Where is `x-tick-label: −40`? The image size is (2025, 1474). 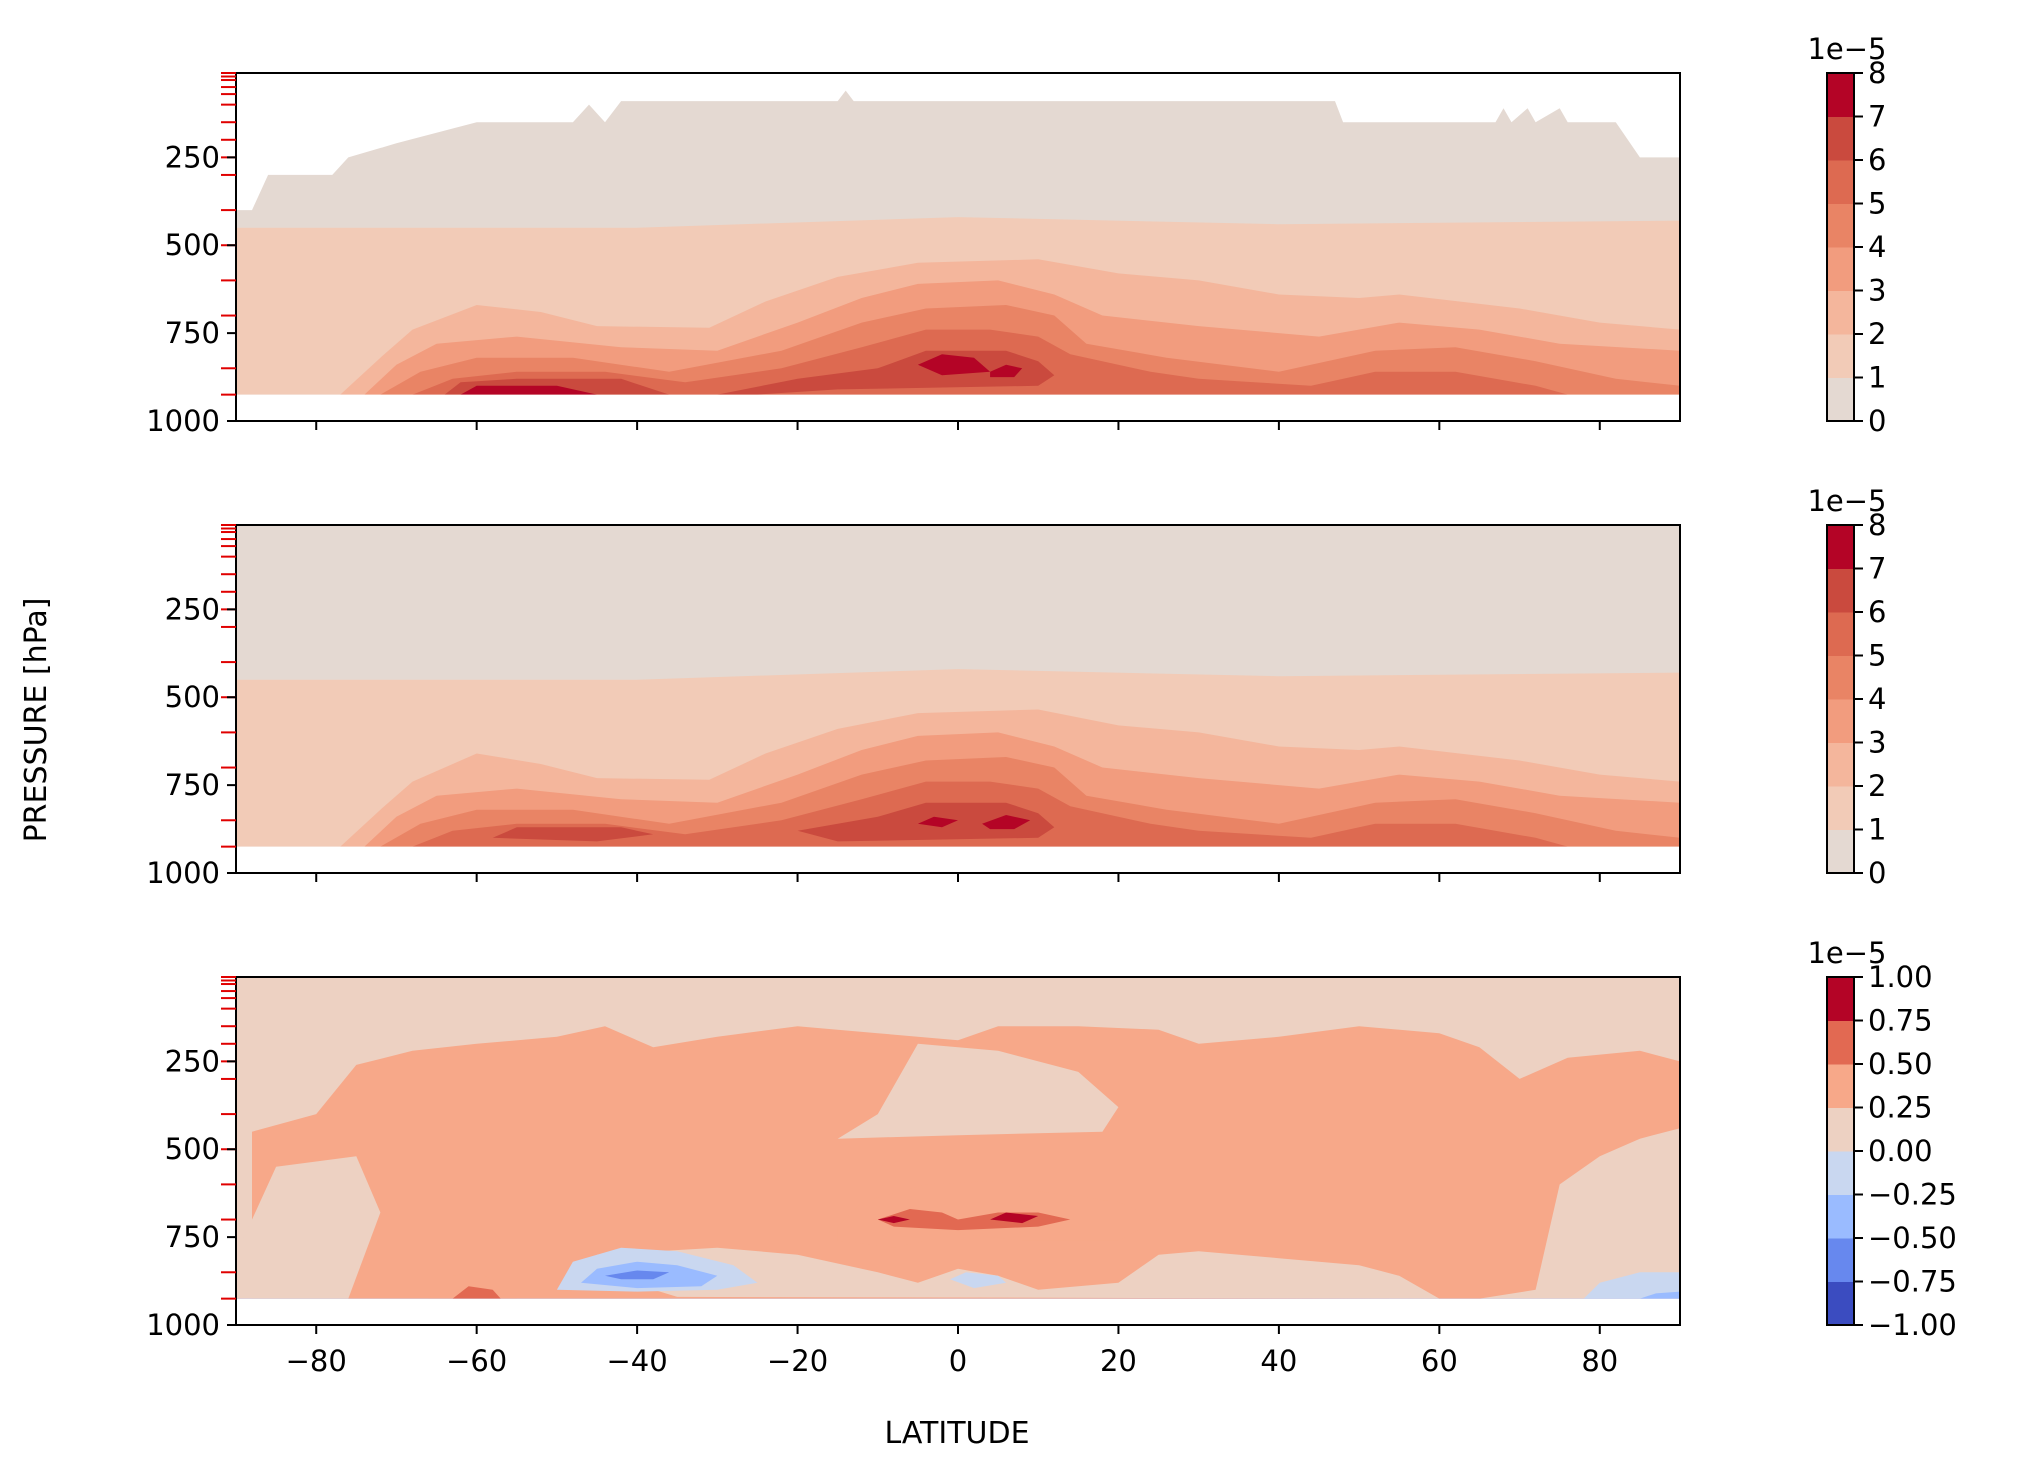
x-tick-label: −40 is located at coordinates (637, 1361).